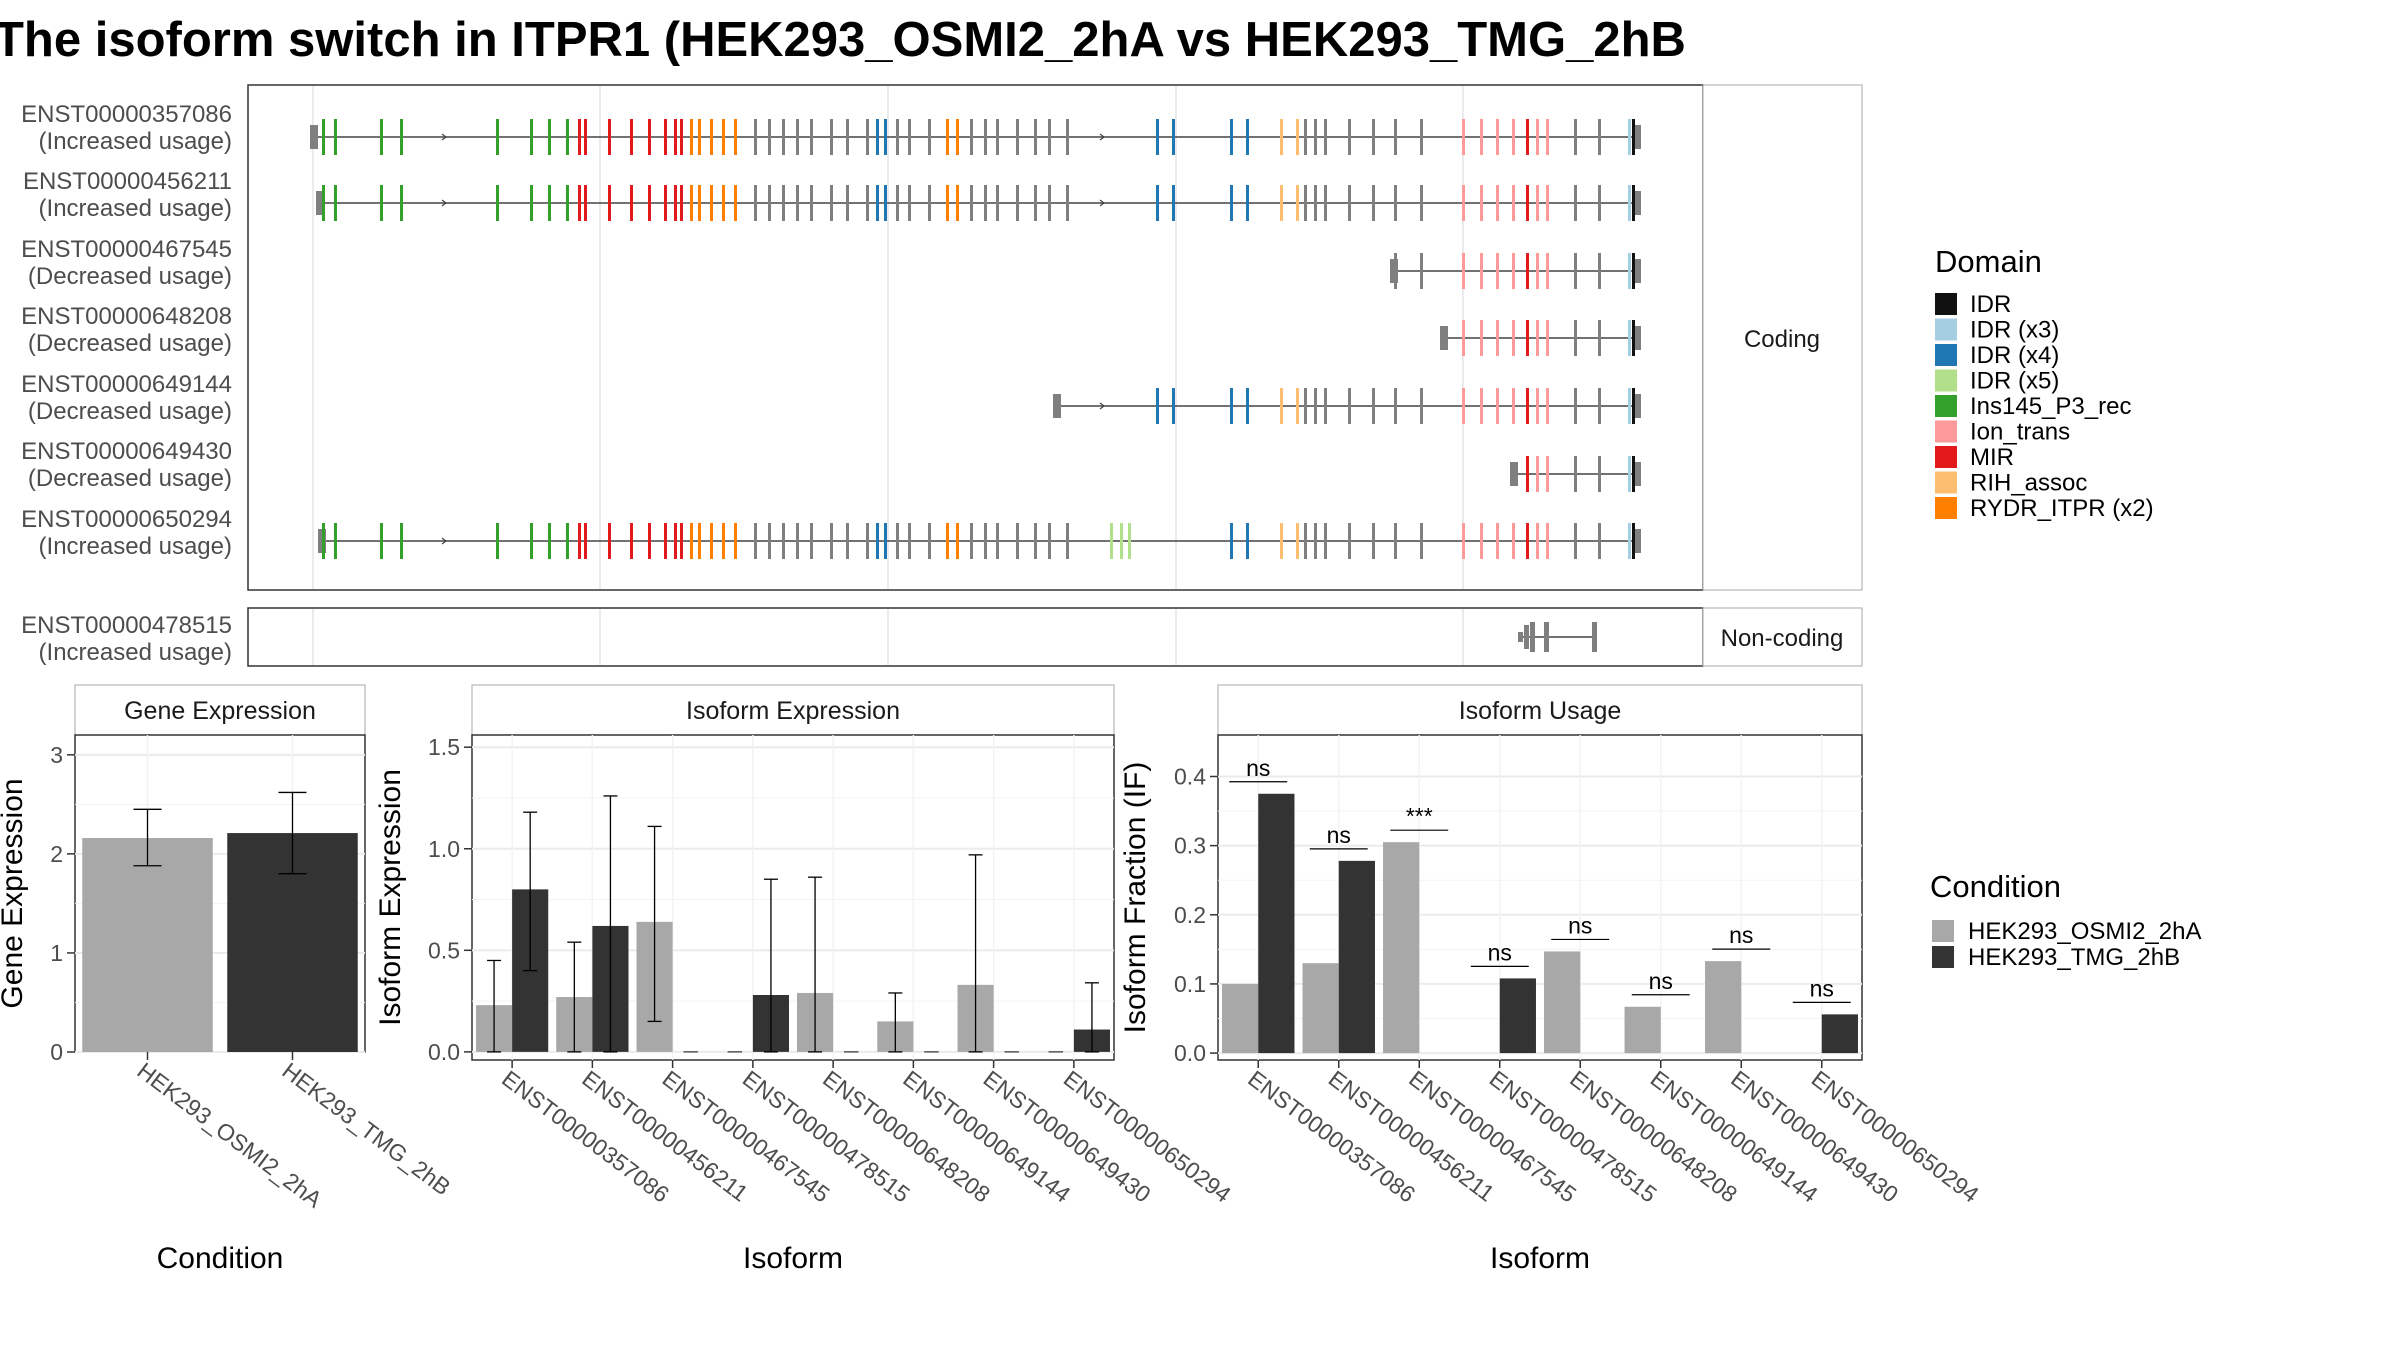 The height and width of the screenshot is (1350, 2400). Describe the element at coordinates (2074, 957) in the screenshot. I see `condition-legend-label: HEK293_TMG_2hB` at that location.